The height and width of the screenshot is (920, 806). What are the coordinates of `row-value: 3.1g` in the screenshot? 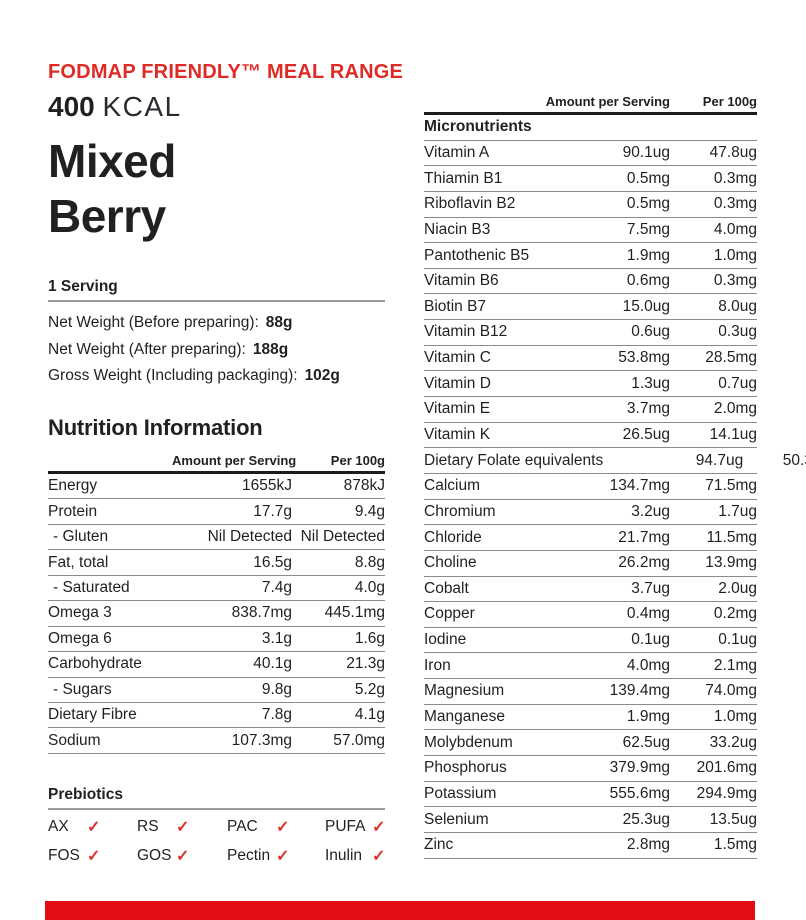 It's located at (276, 638).